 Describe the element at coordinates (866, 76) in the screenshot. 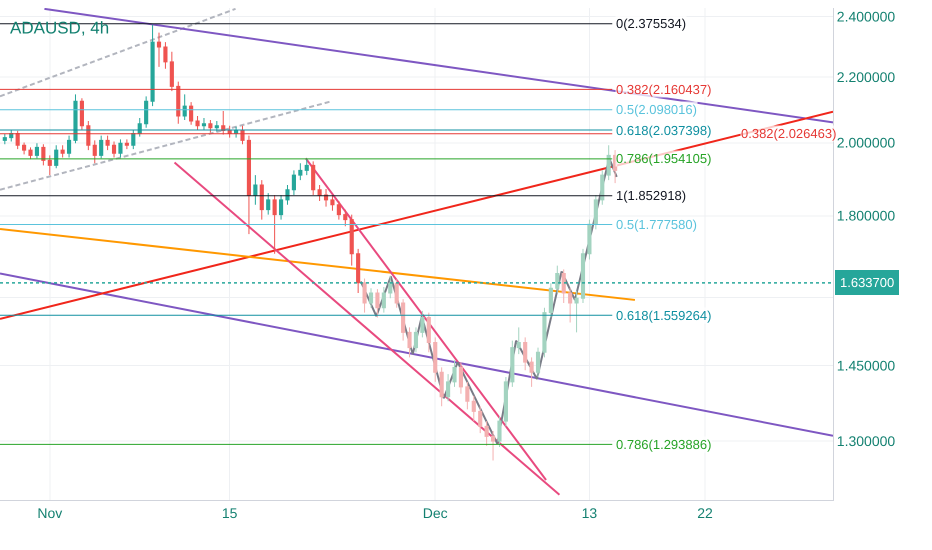

I see `y-tick-label: 2.200000` at that location.